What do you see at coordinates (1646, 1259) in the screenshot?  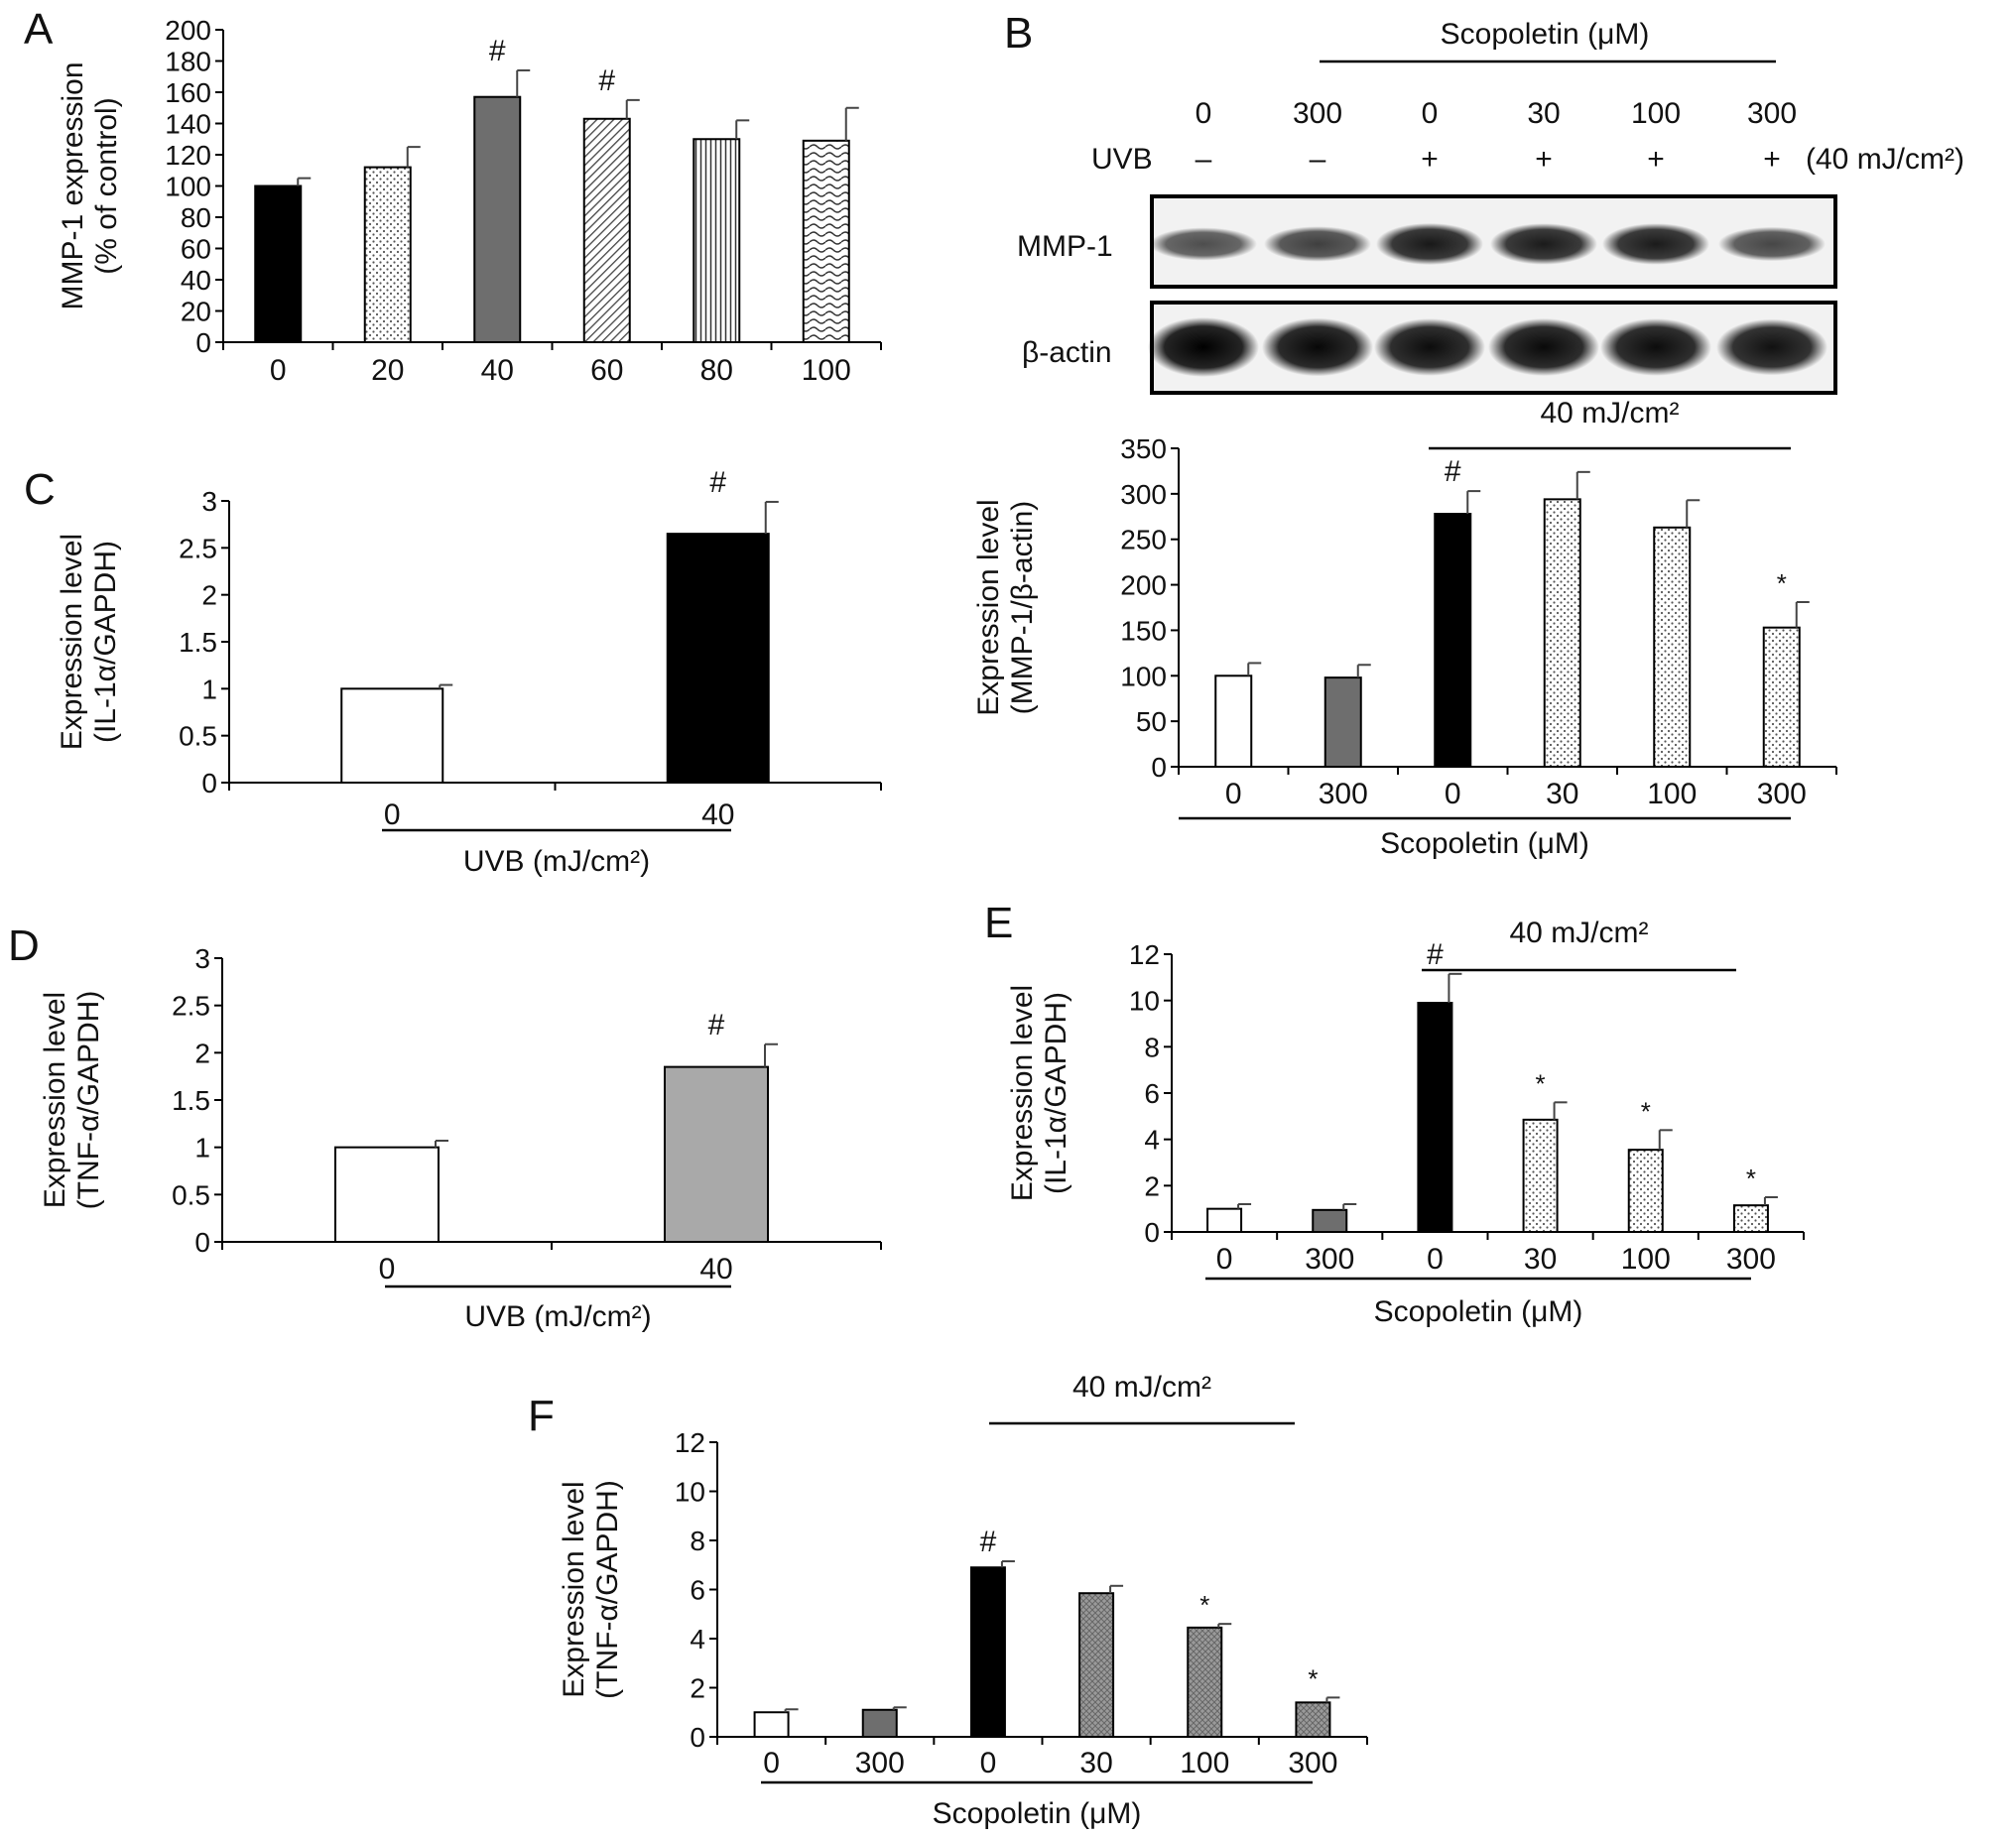 I see `x-category-label-e-4: 100` at bounding box center [1646, 1259].